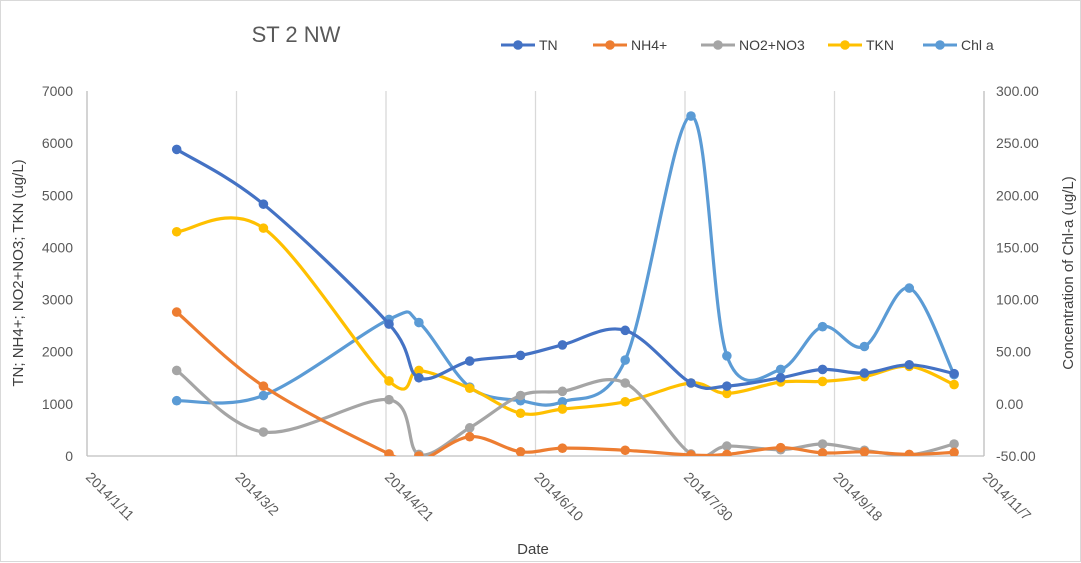  Describe the element at coordinates (1017, 300) in the screenshot. I see `right-y-tick-label: 100.00` at that location.